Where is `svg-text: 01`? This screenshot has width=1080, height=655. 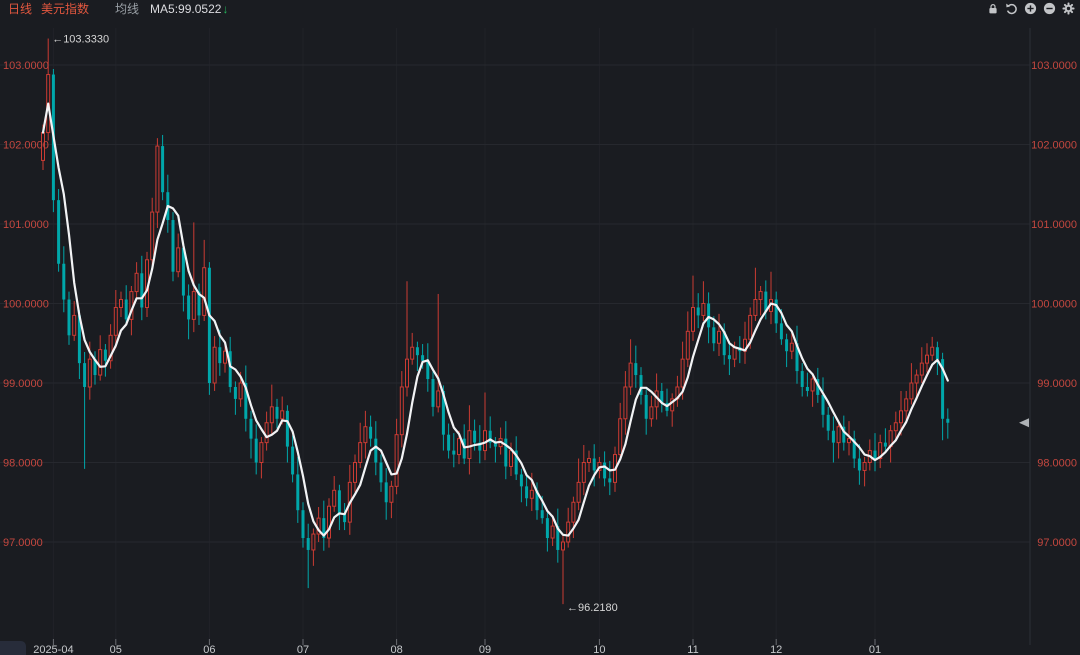 svg-text: 01 is located at coordinates (875, 649).